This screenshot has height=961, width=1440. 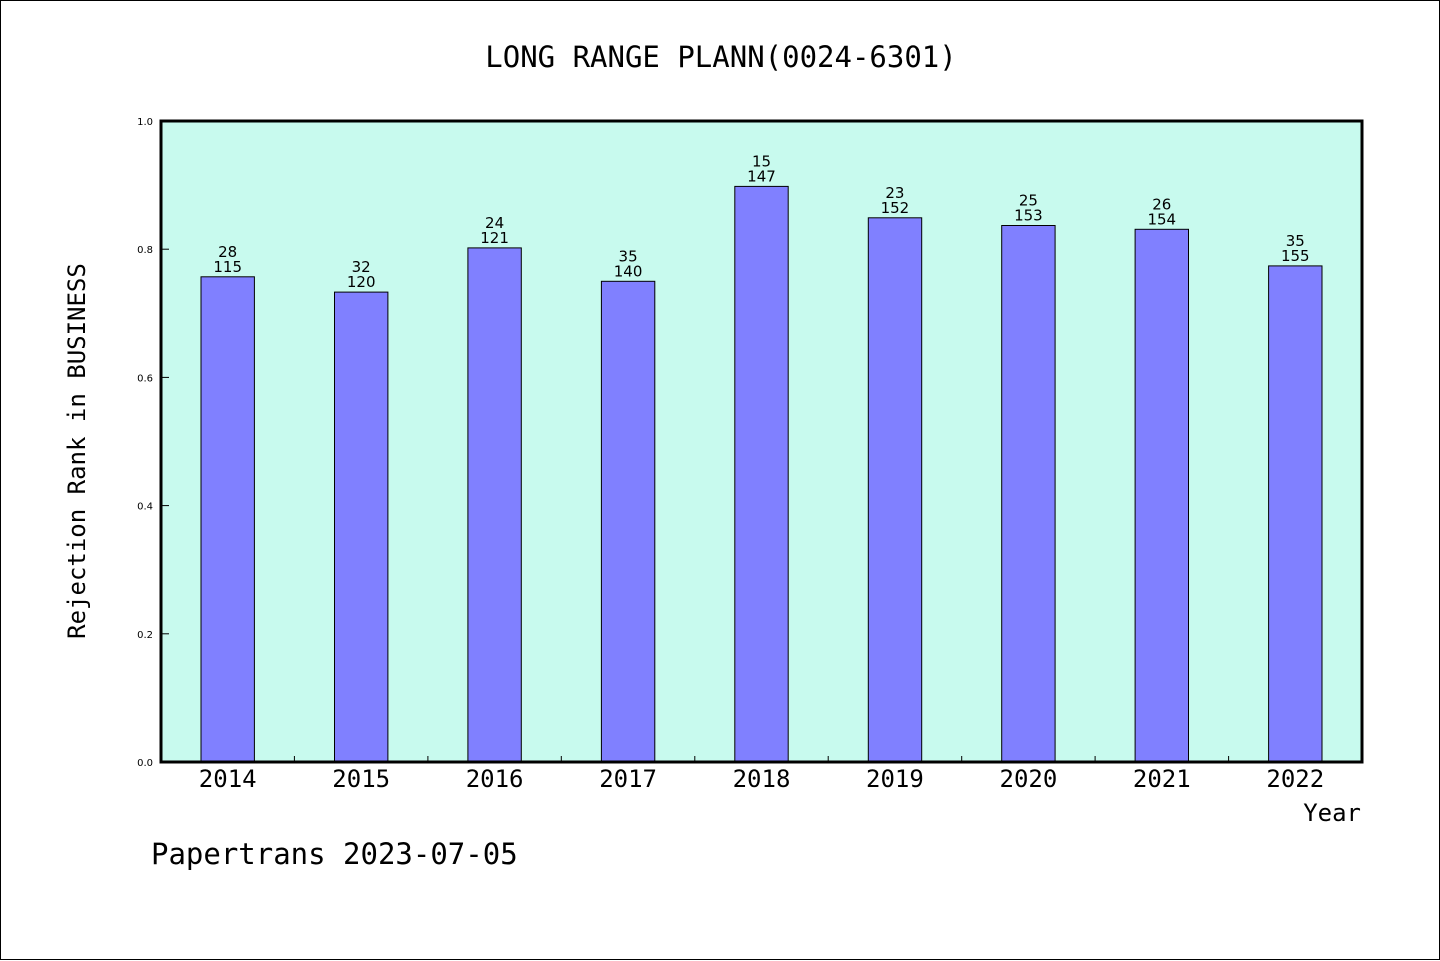 I want to click on bar-2019, so click(x=895, y=490).